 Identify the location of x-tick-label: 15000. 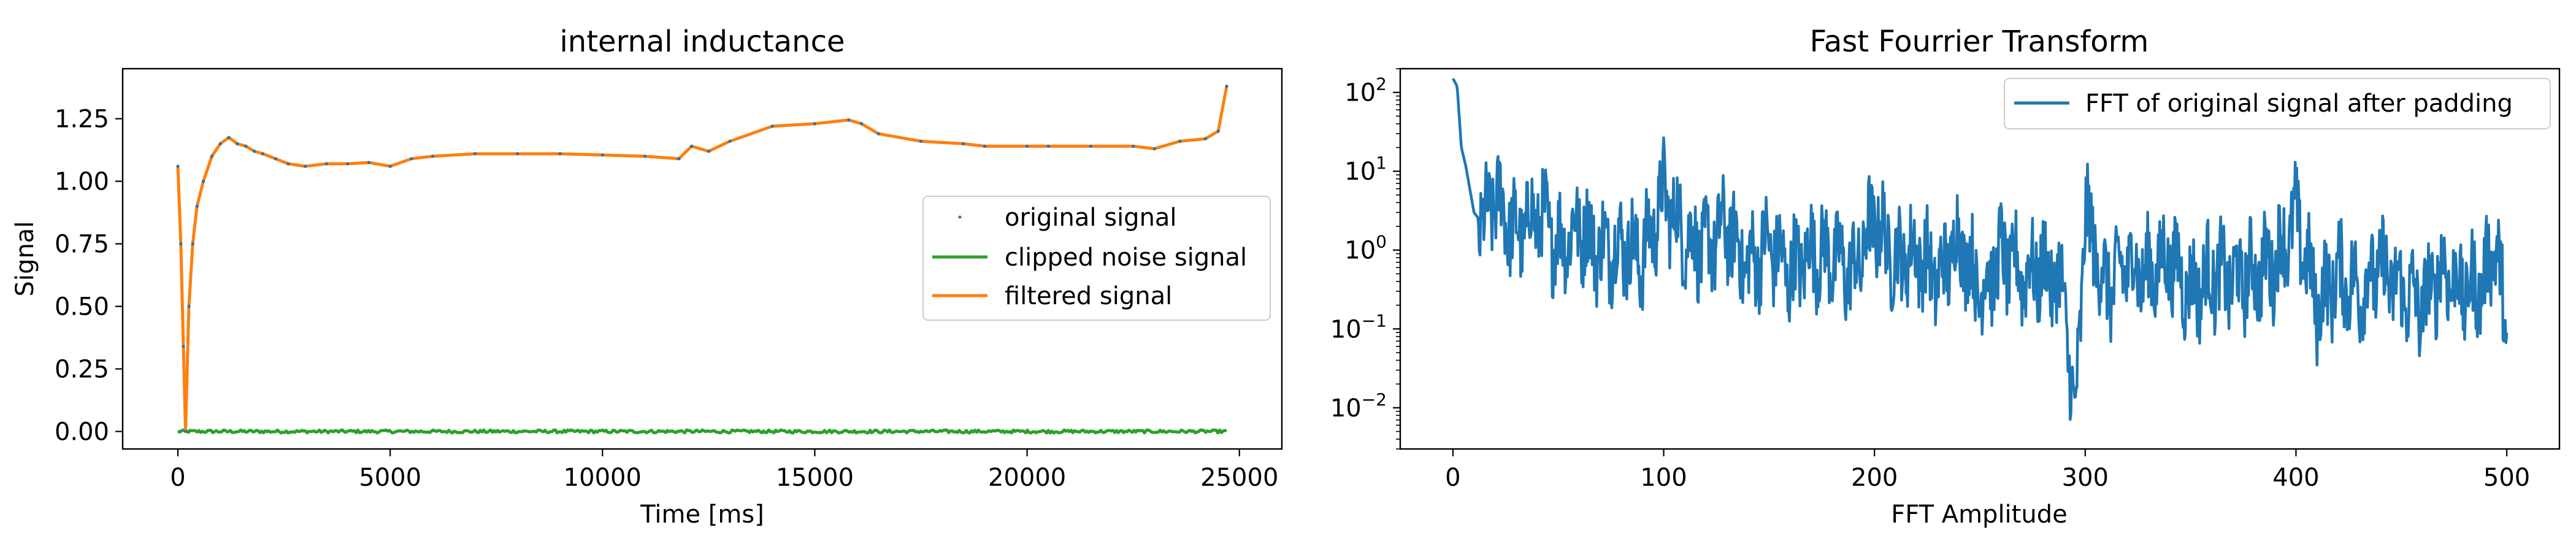
(815, 478).